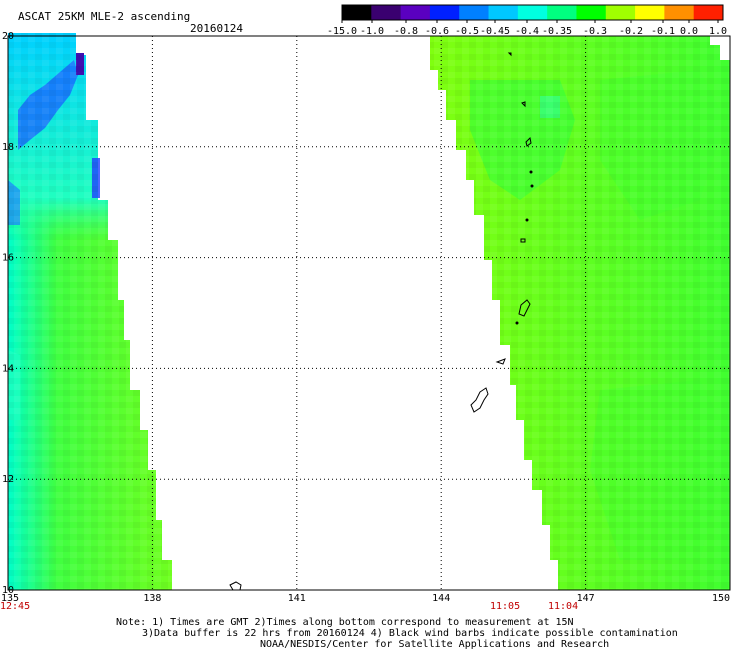  What do you see at coordinates (8, 590) in the screenshot?
I see `y-tick-label: 10` at bounding box center [8, 590].